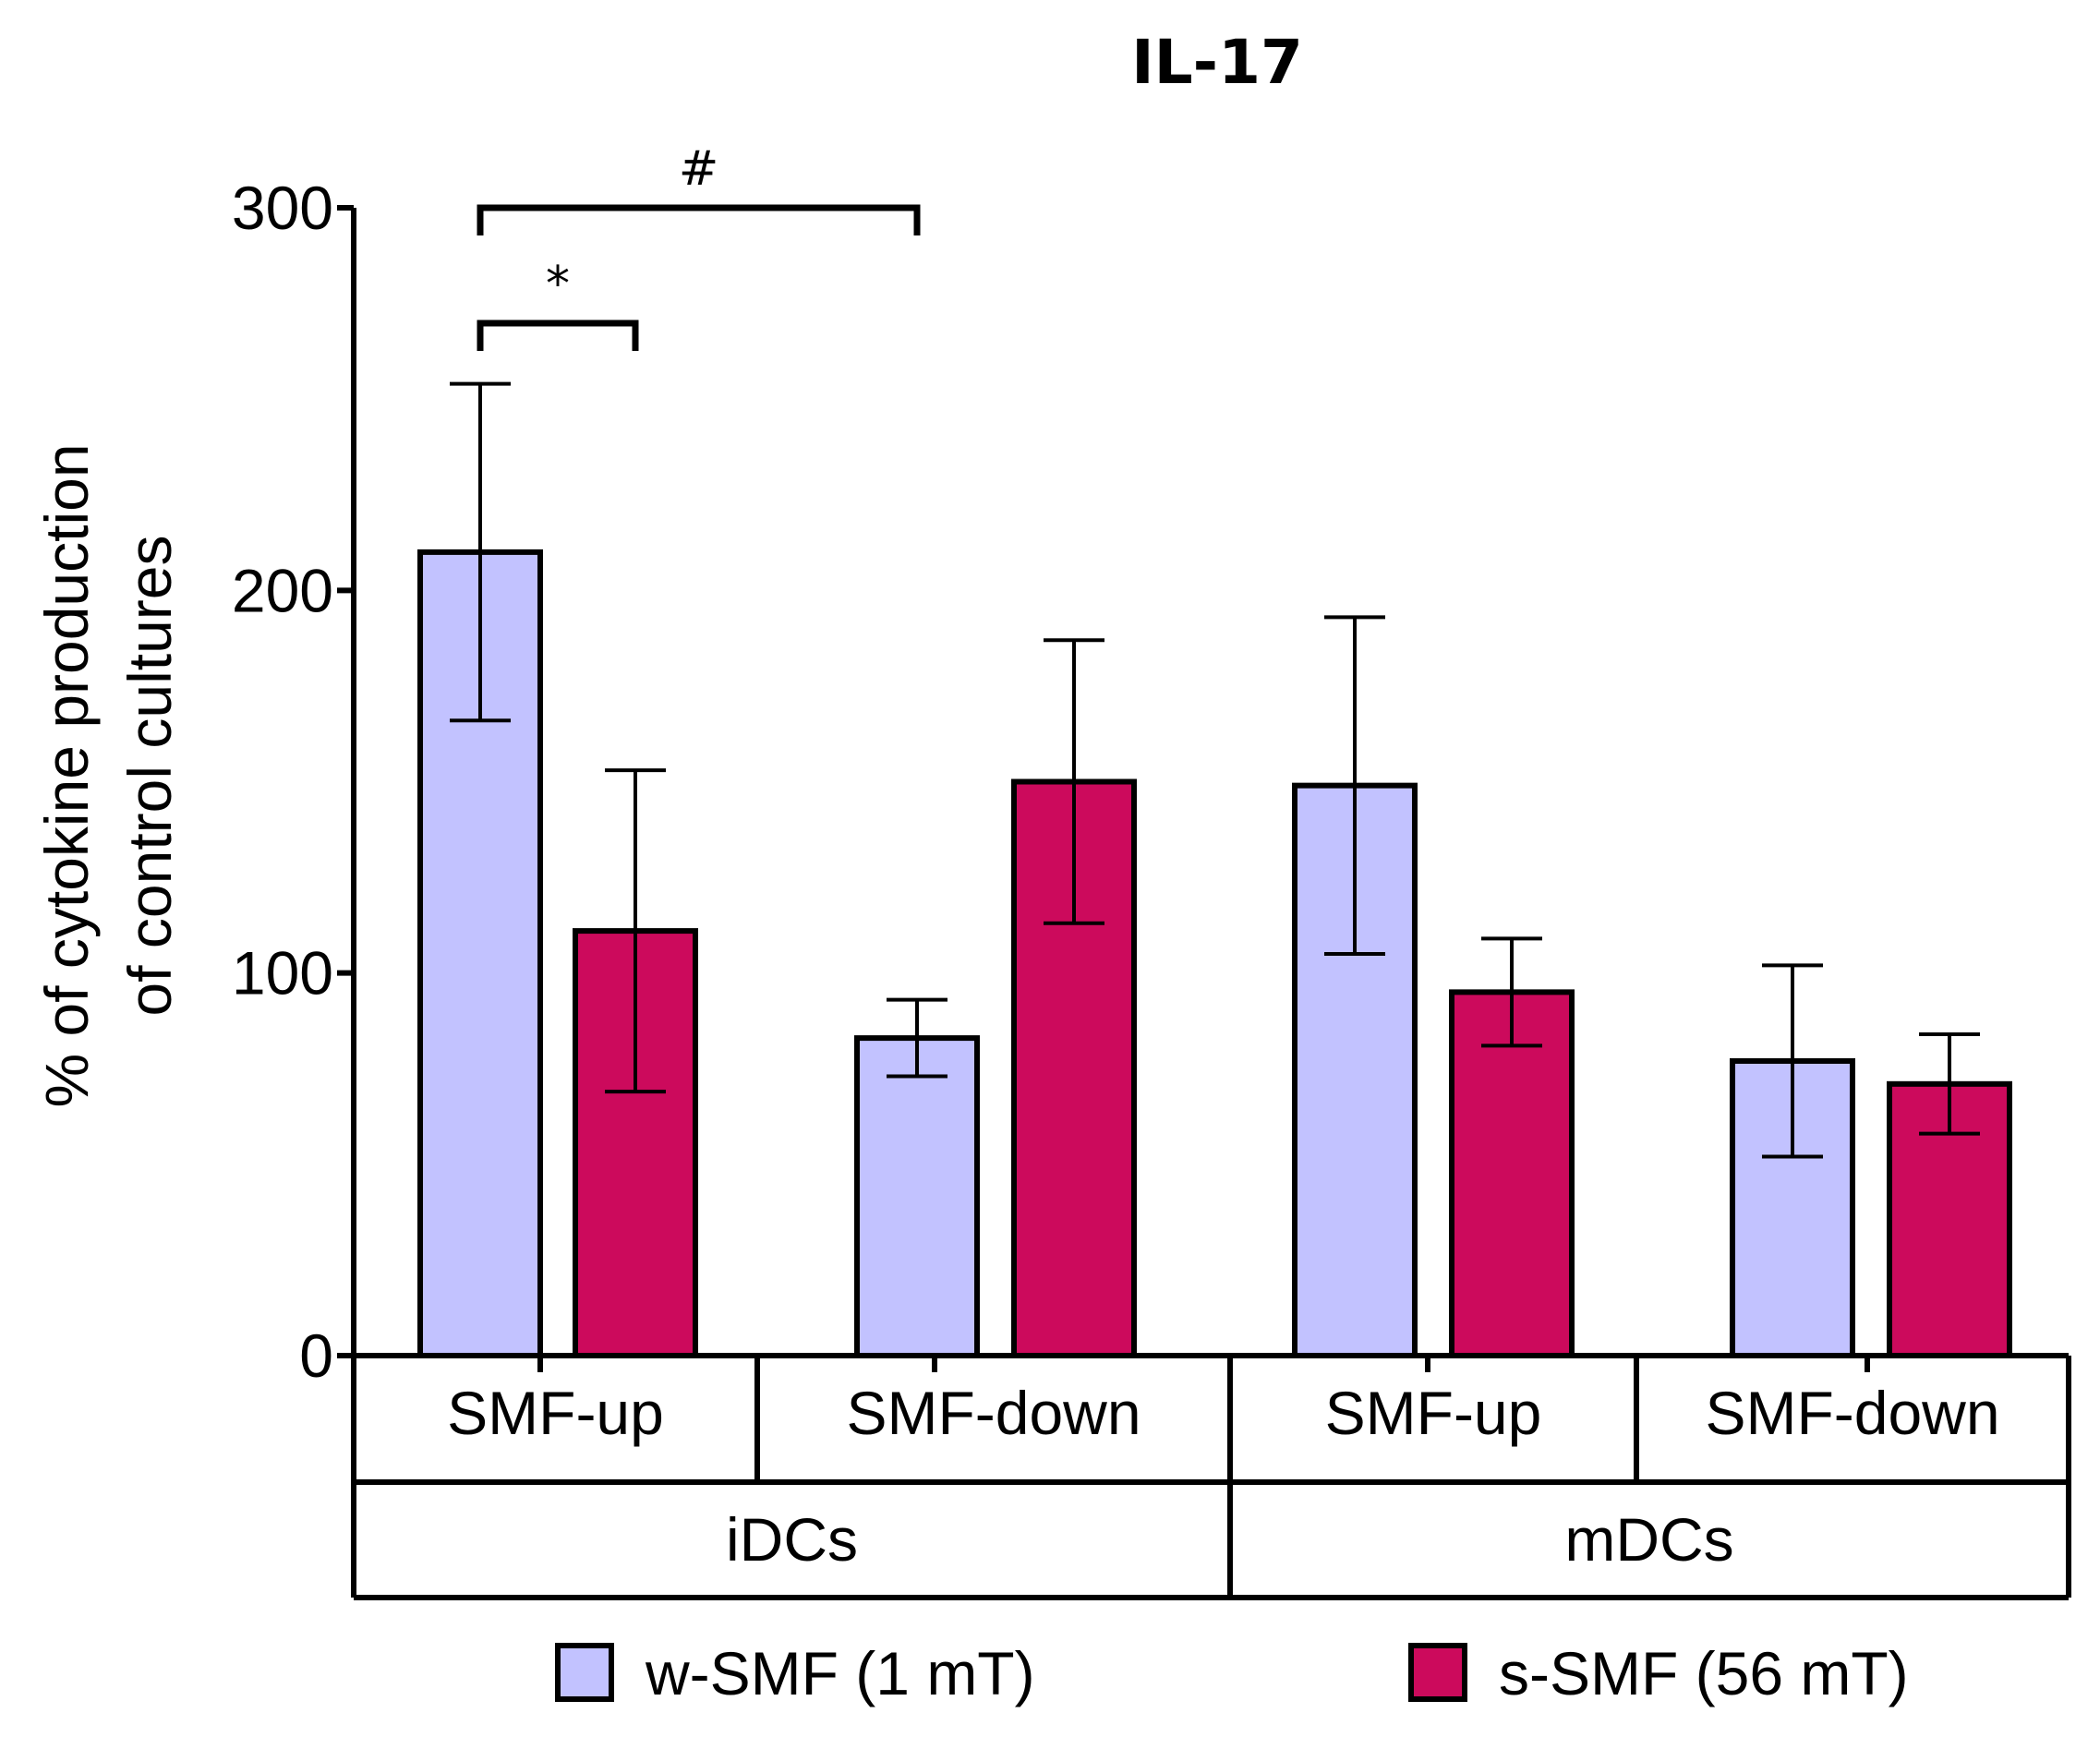 This screenshot has height=1737, width=2100. What do you see at coordinates (840, 1673) in the screenshot?
I see `legend-label: w-SMF (1 mT)` at bounding box center [840, 1673].